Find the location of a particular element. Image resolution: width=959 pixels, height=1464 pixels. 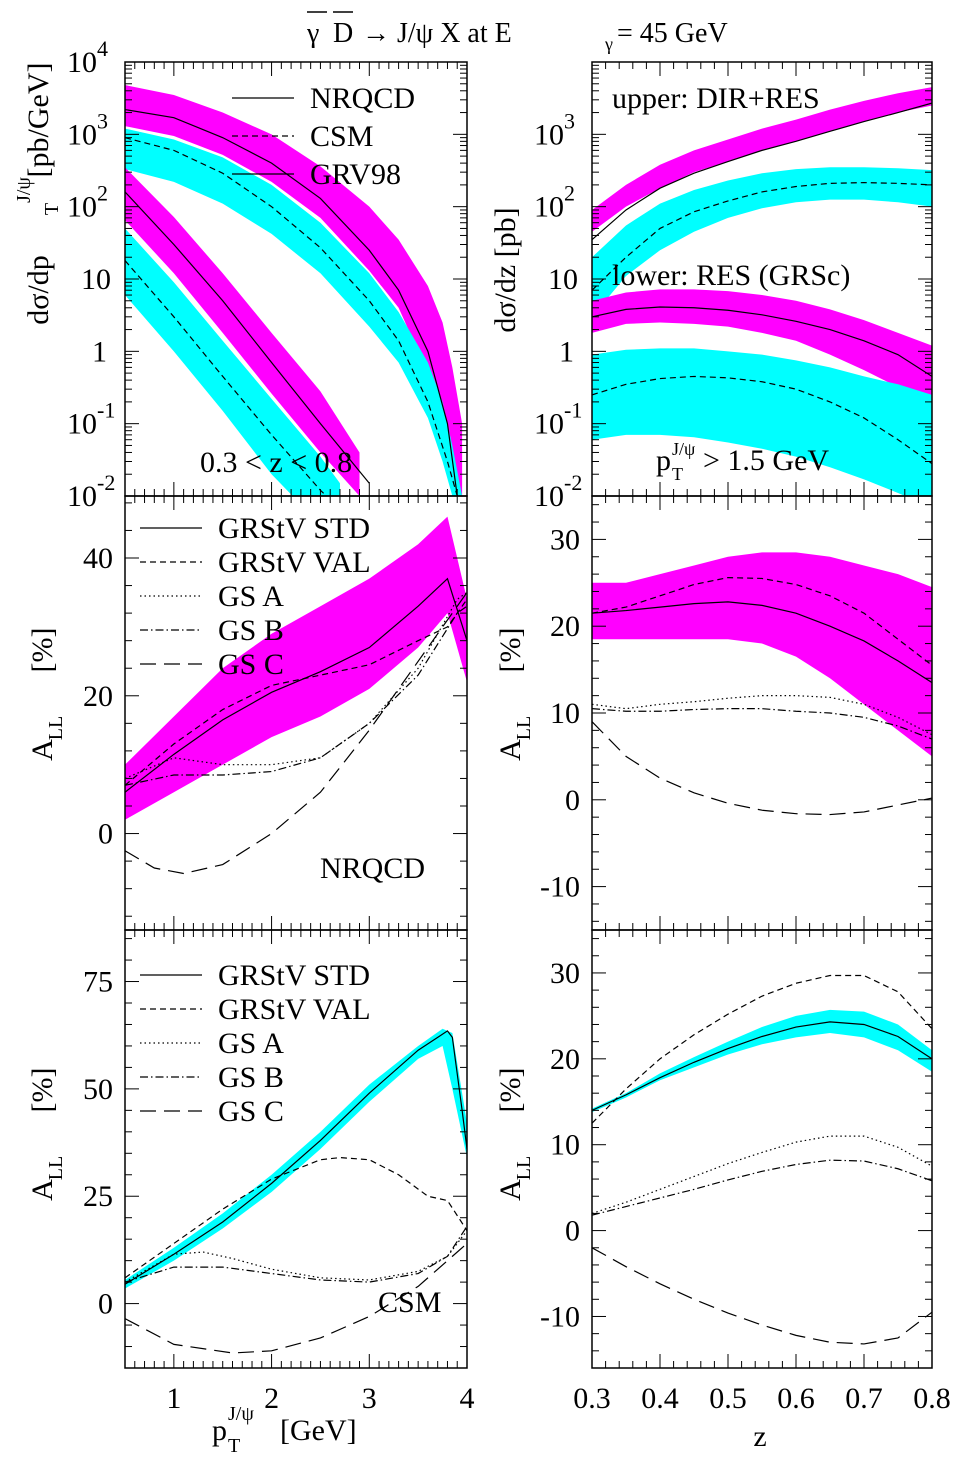

figure-title: γ D → J/ψ X at E γ = 45 GeV is located at coordinates (517, 32).